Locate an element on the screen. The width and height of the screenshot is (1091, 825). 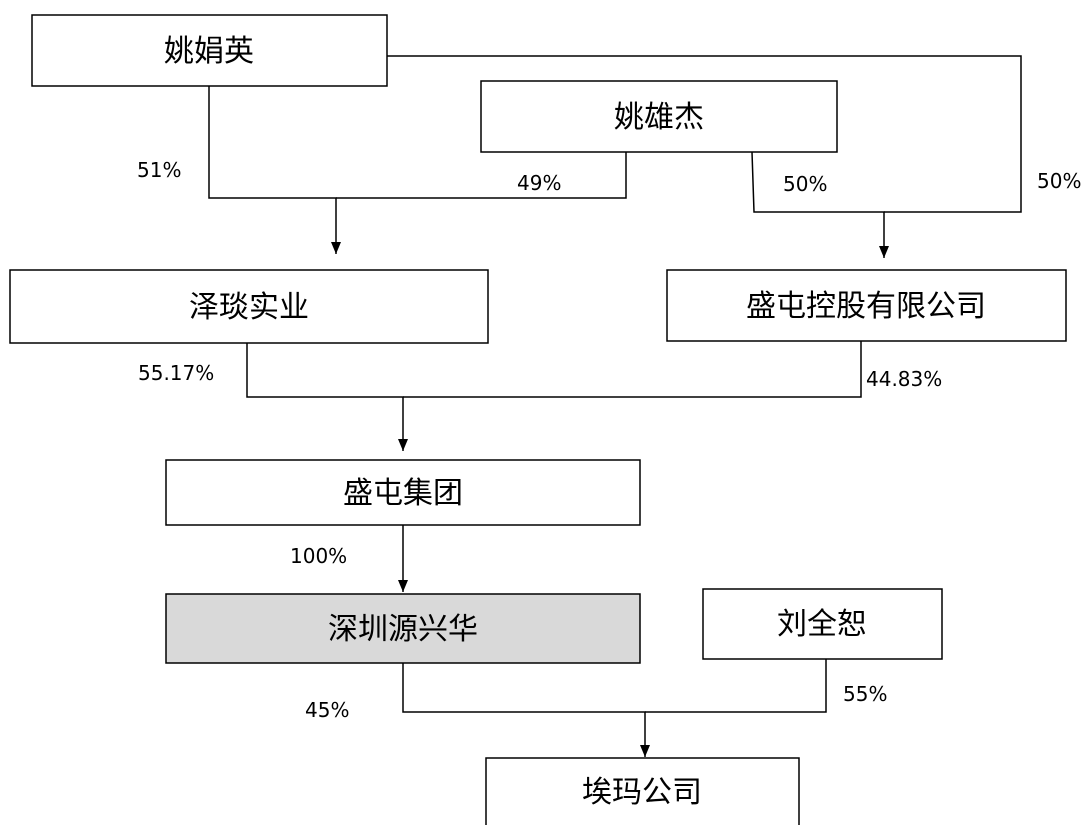
share-label-group-yuanxinghua: 100% is located at coordinates (318, 556).